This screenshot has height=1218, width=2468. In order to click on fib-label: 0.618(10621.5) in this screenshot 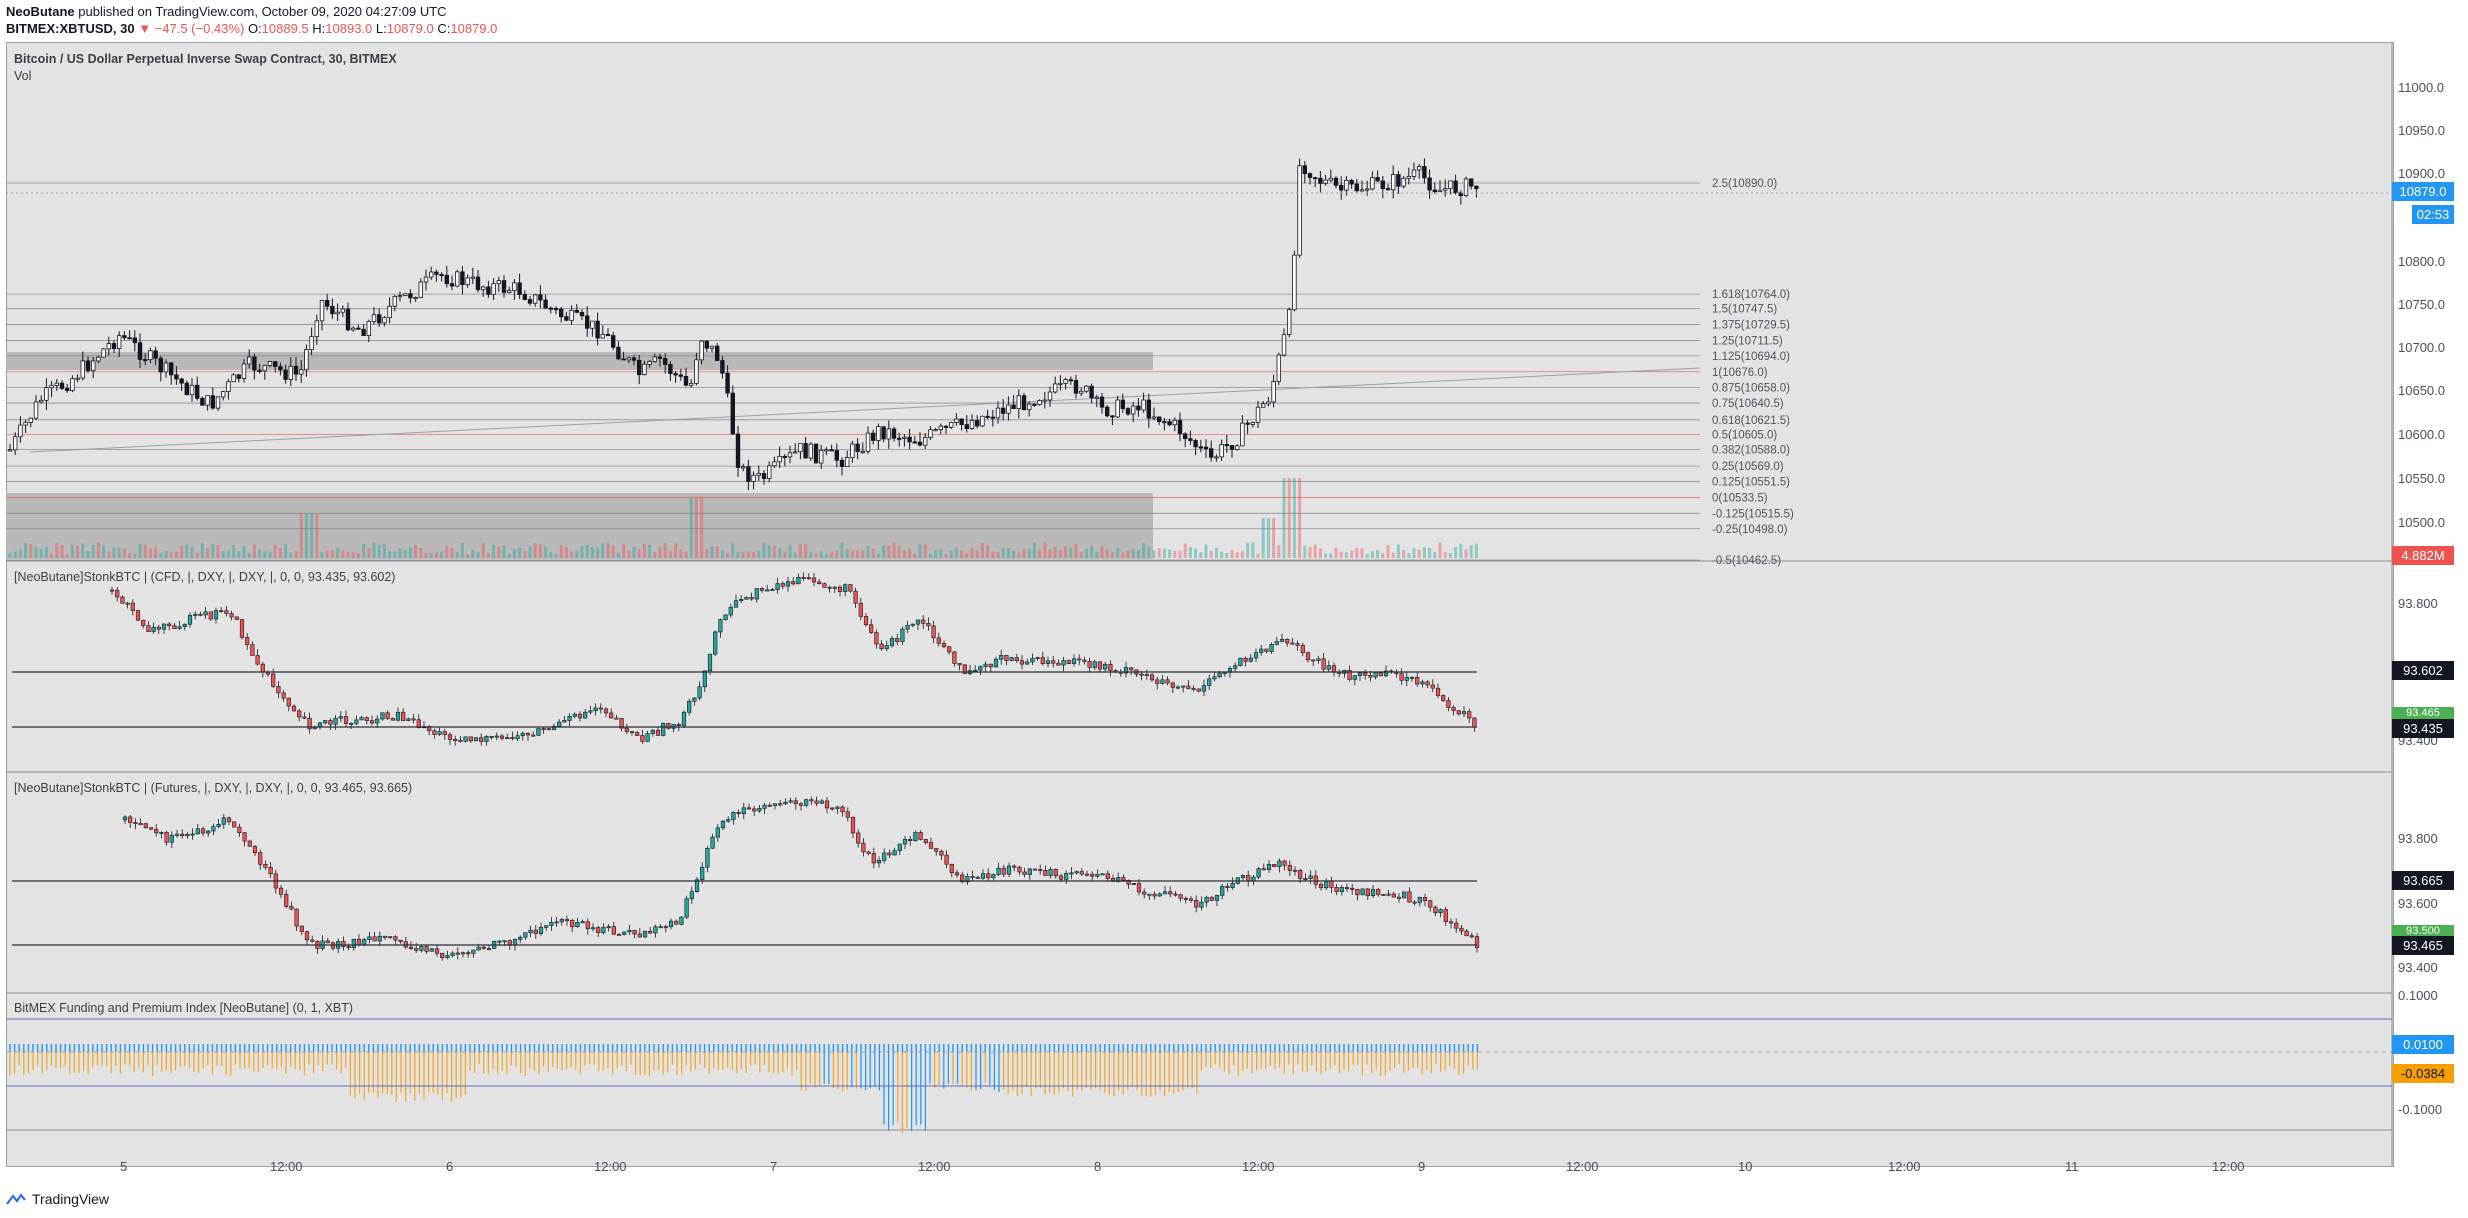, I will do `click(1751, 421)`.